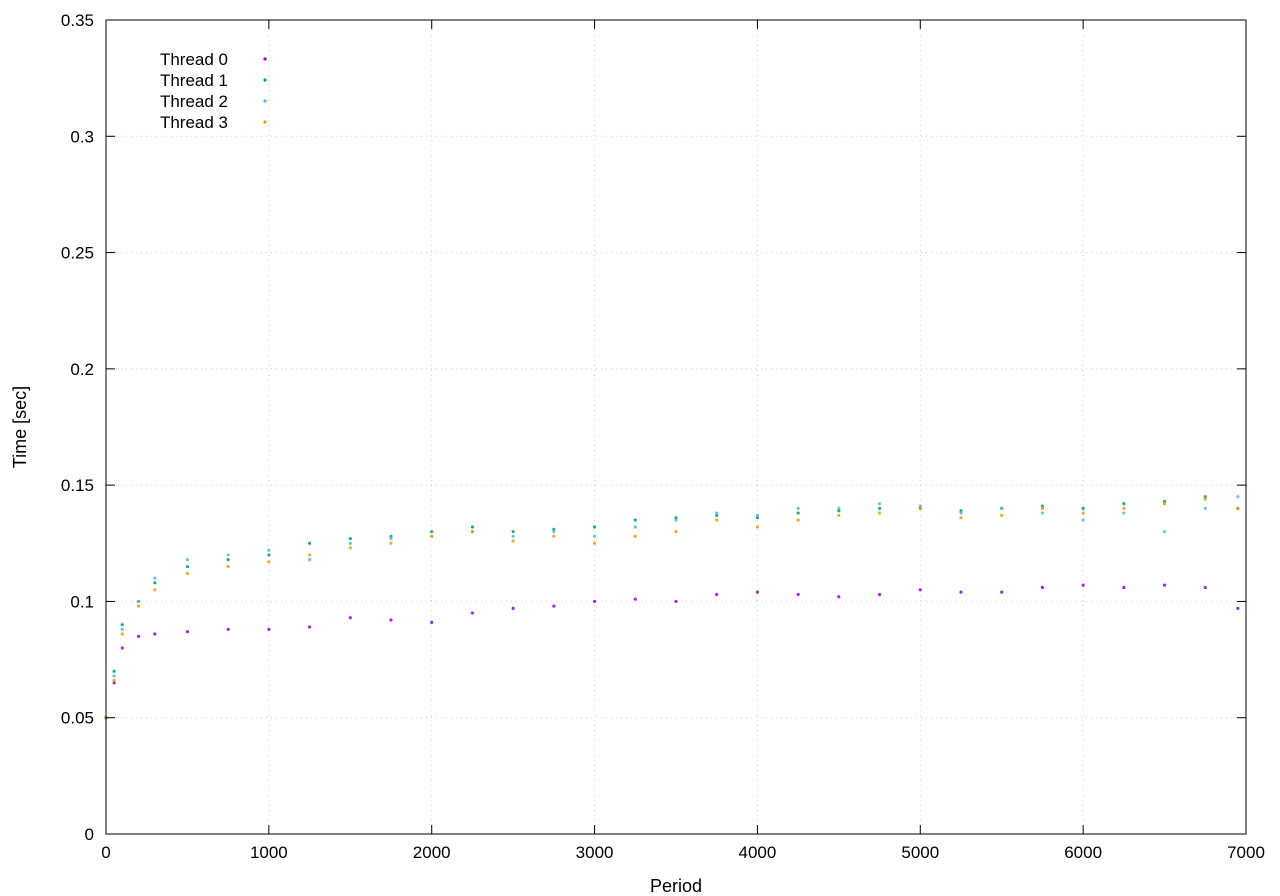 The image size is (1280, 896). I want to click on x-tick-labels: 0 1000 2000 3000 4000 5000 6000 7000, so click(683, 852).